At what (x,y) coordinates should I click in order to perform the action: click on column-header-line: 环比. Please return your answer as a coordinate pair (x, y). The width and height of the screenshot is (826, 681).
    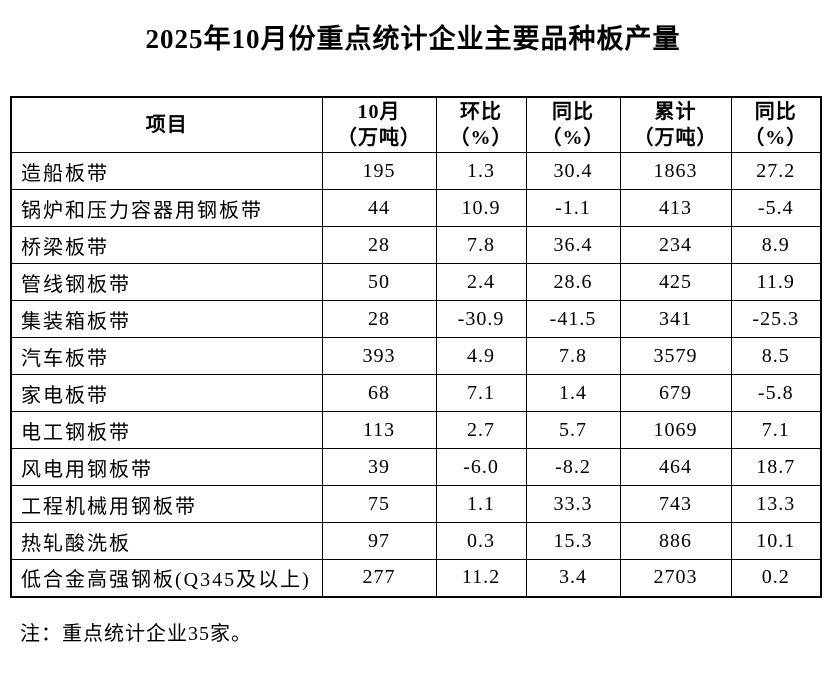
    Looking at the image, I should click on (481, 112).